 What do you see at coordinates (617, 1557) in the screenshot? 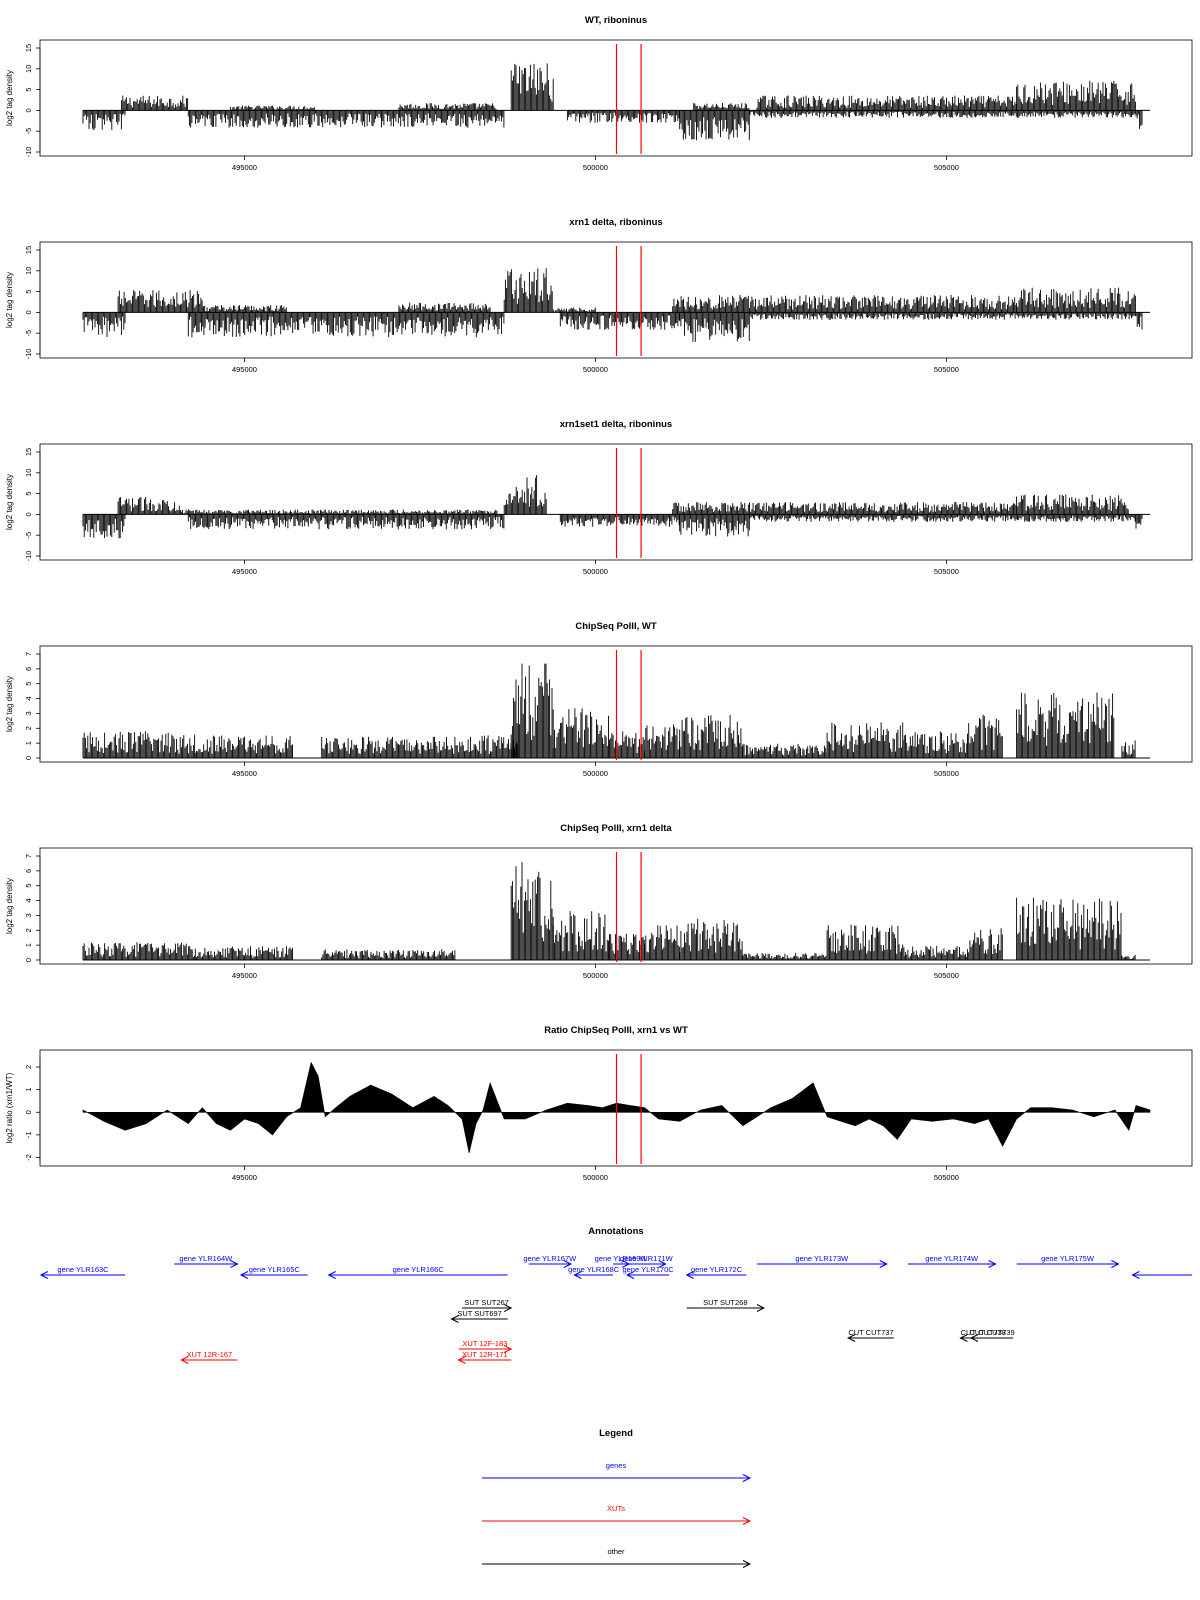
I see `legend-item: other` at bounding box center [617, 1557].